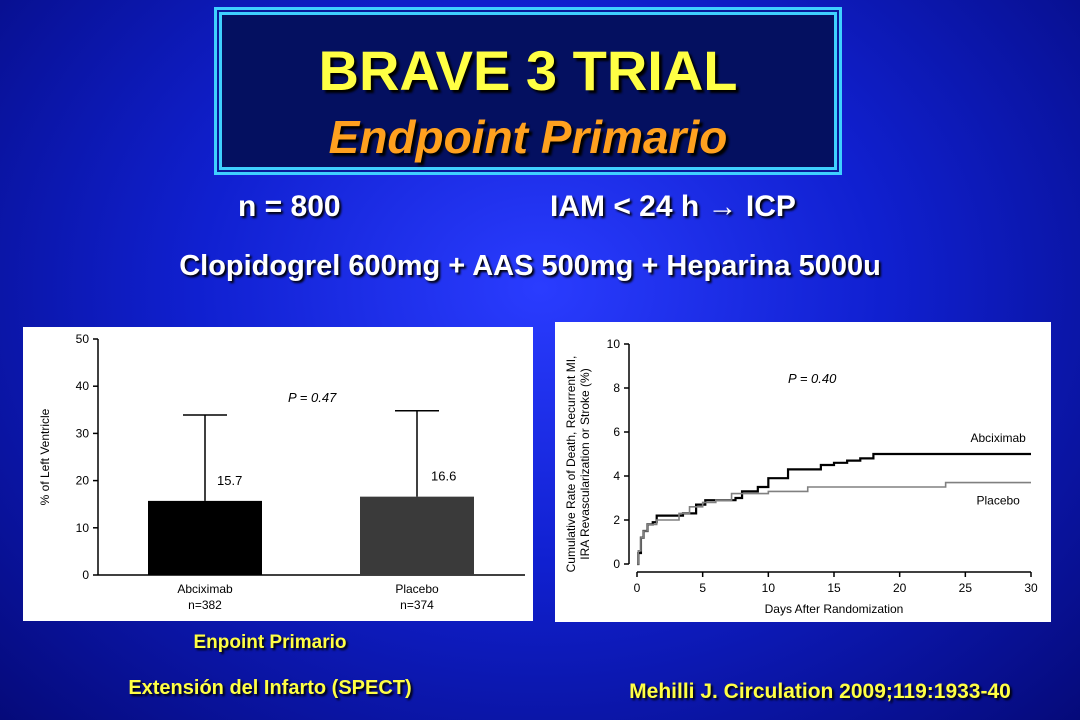 This screenshot has height=720, width=1080. I want to click on x-tick-label: 0, so click(637, 588).